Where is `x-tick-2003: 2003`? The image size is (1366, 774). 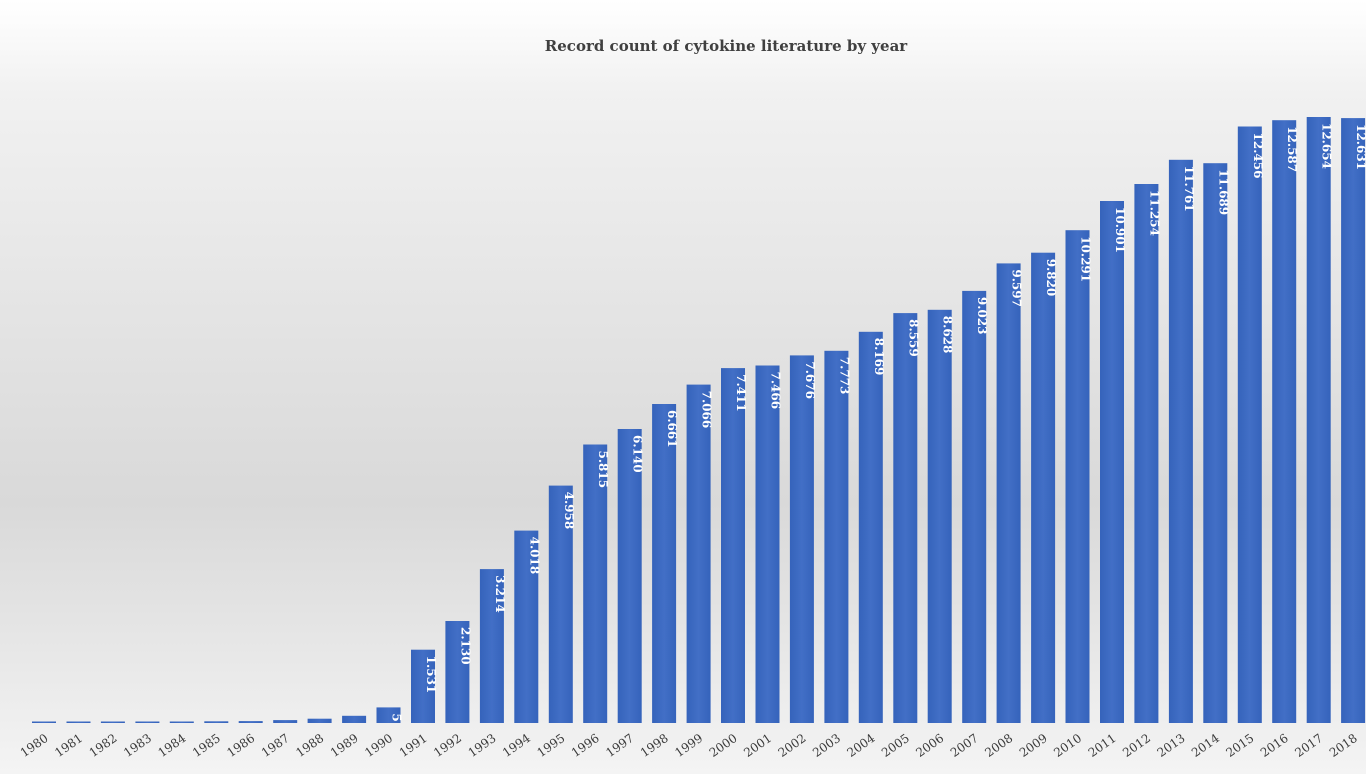
x-tick-2003: 2003 is located at coordinates (826, 745).